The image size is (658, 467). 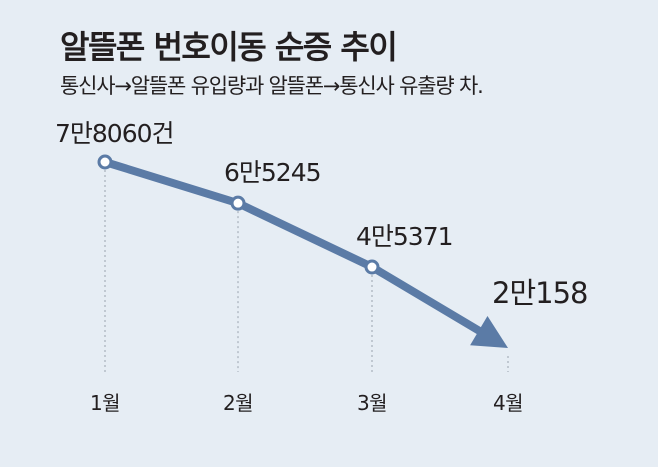 What do you see at coordinates (489, 331) in the screenshot?
I see `data-point-4-arrow` at bounding box center [489, 331].